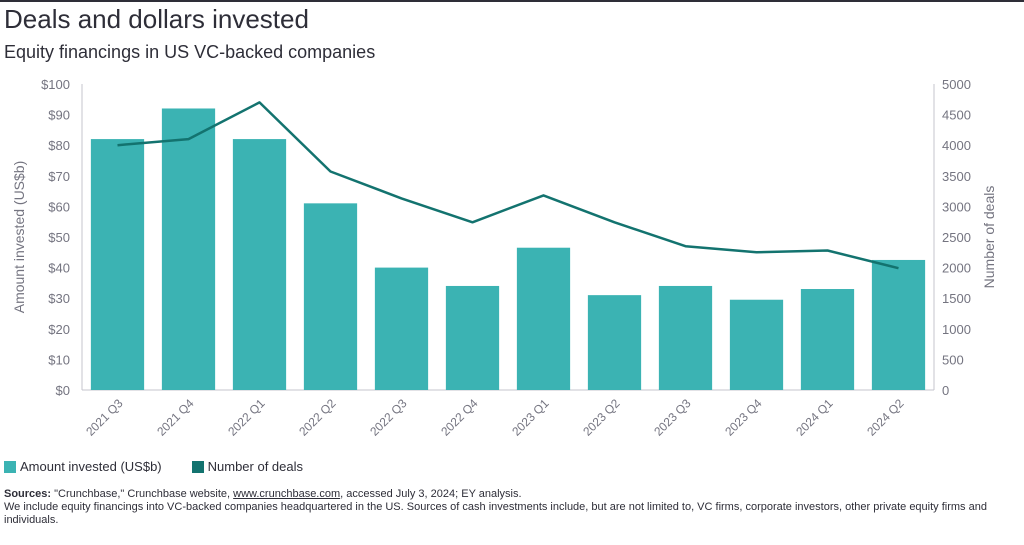  What do you see at coordinates (459, 417) in the screenshot?
I see `x-tick-label: 2022 Q4` at bounding box center [459, 417].